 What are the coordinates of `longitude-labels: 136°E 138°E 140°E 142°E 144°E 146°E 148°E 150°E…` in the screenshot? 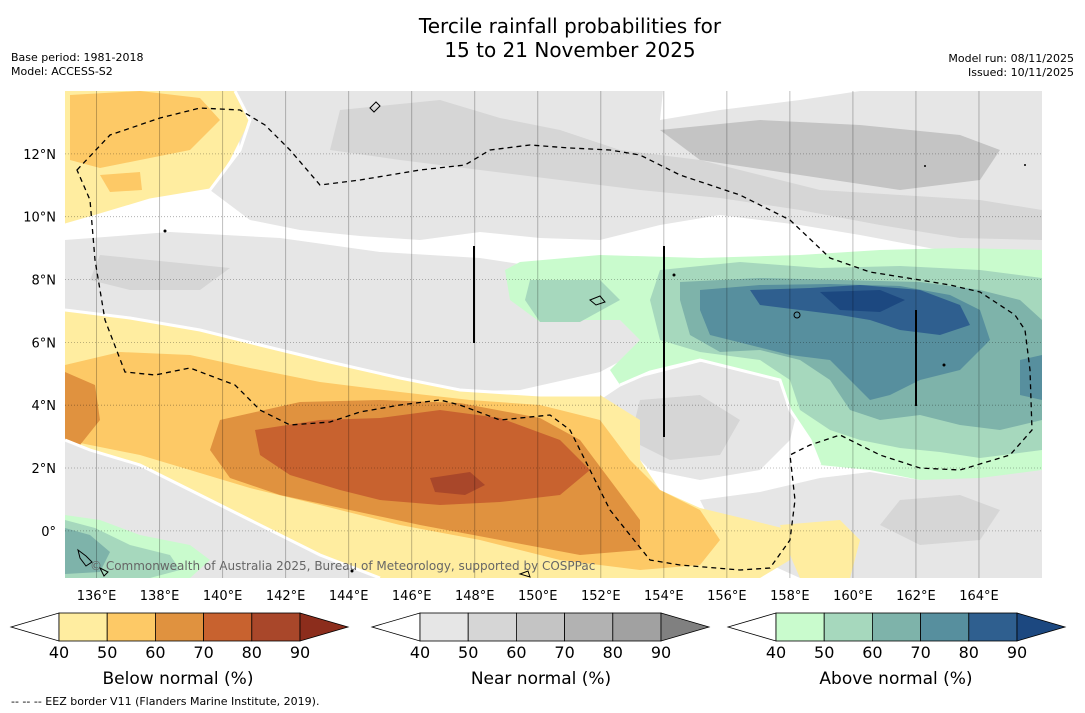 It's located at (538, 596).